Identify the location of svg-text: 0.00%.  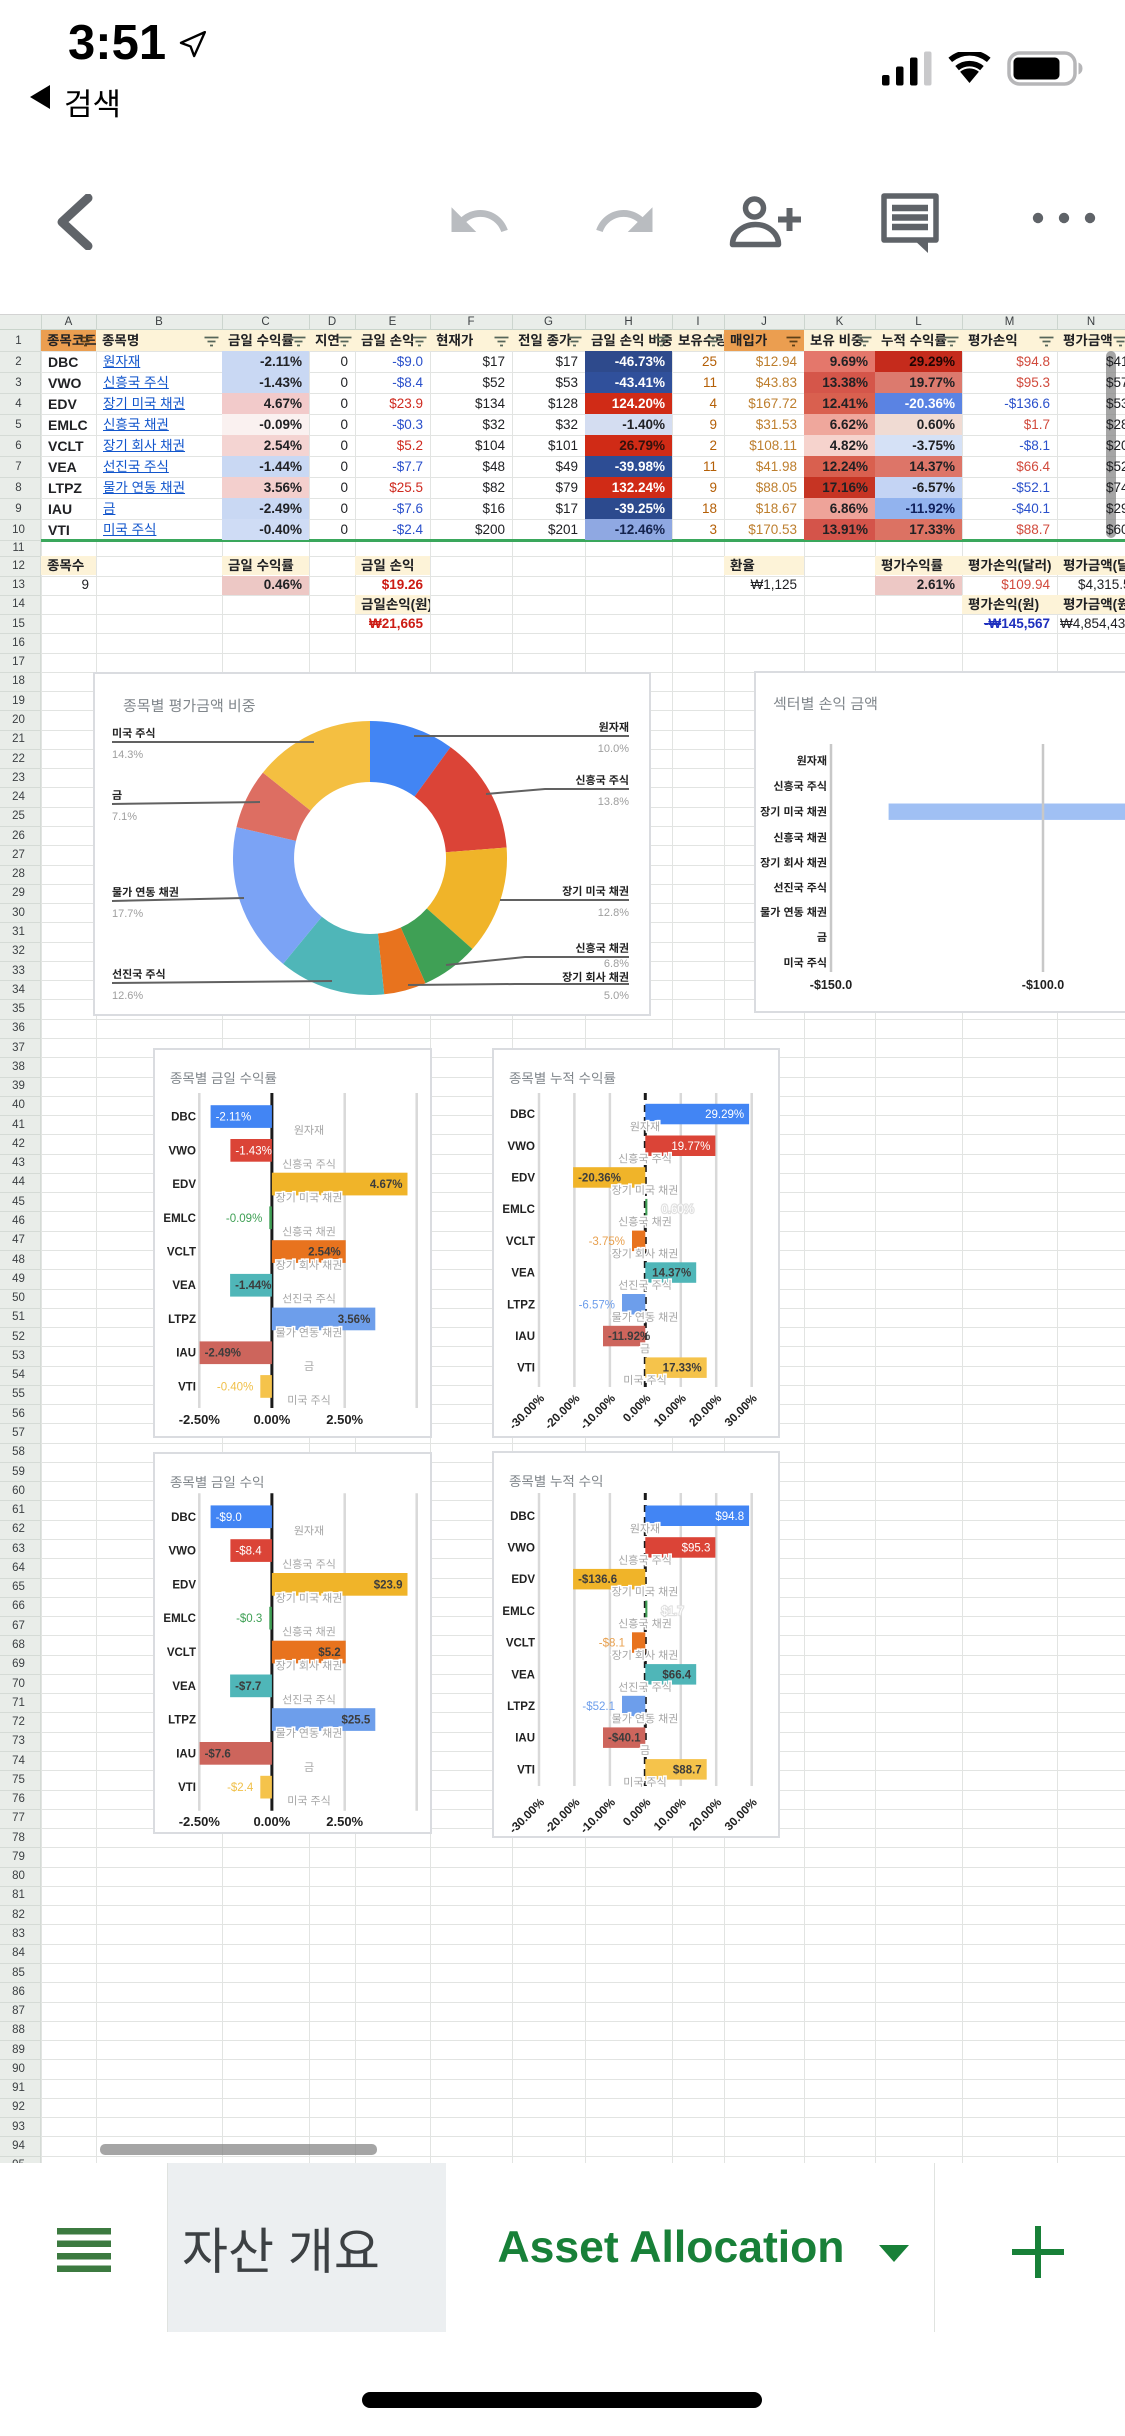
(637, 1407).